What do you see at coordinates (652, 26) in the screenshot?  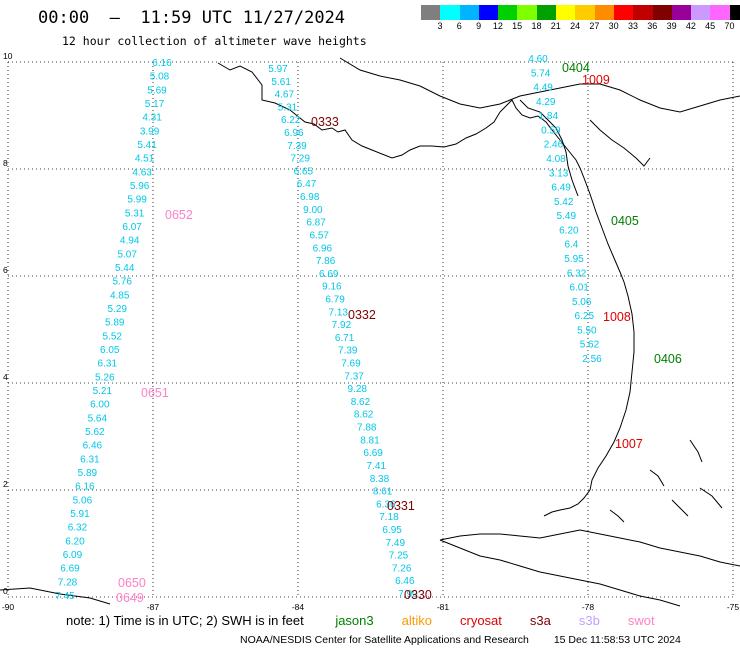 I see `colorbar-label: 36` at bounding box center [652, 26].